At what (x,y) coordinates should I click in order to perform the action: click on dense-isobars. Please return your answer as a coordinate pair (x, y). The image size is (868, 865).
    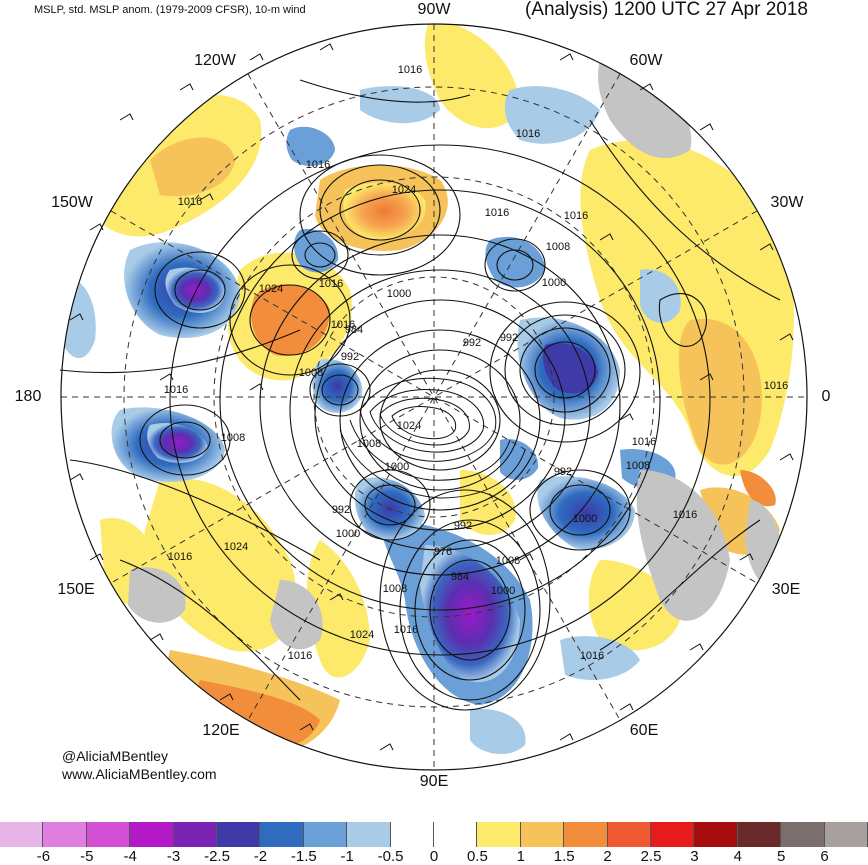
    Looking at the image, I should click on (432, 438).